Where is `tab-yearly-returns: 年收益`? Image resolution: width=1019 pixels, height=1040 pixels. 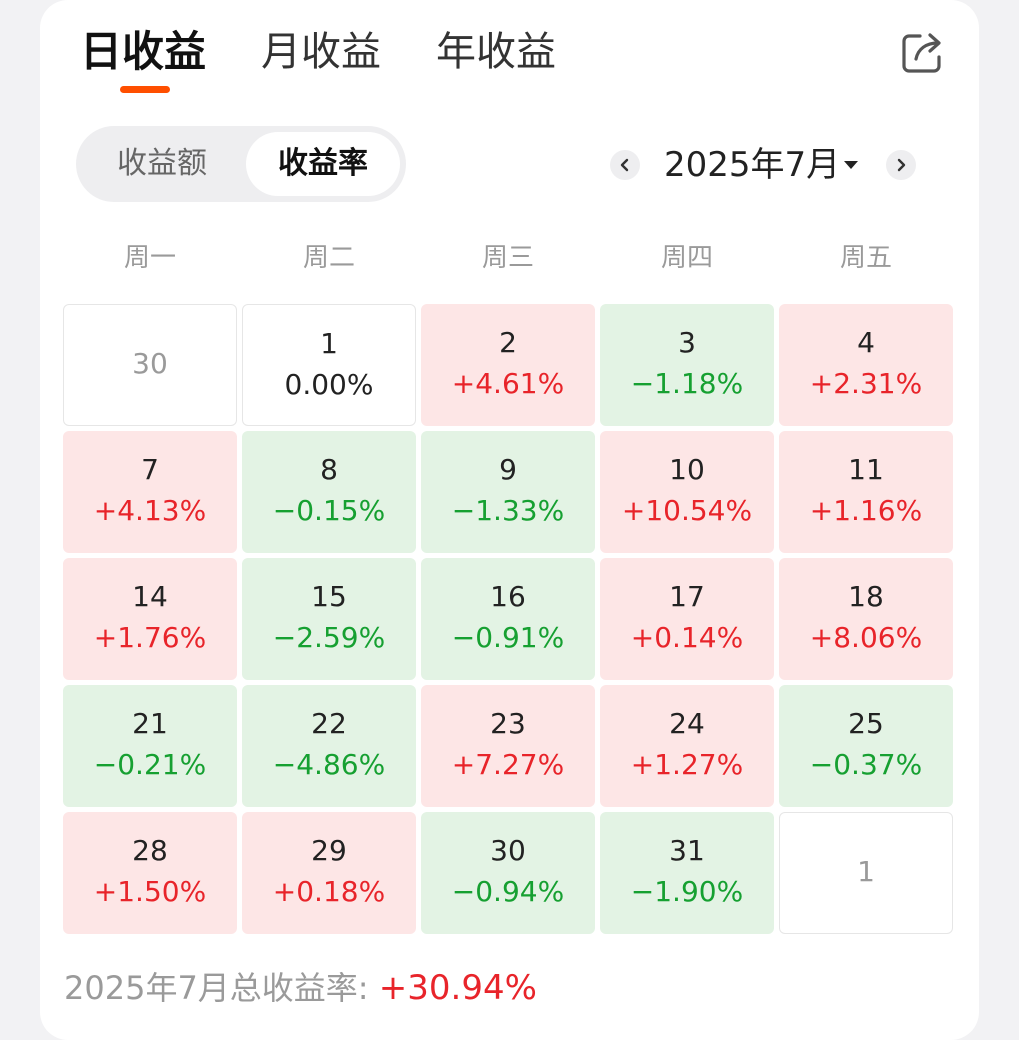
tab-yearly-returns: 年收益 is located at coordinates (496, 52).